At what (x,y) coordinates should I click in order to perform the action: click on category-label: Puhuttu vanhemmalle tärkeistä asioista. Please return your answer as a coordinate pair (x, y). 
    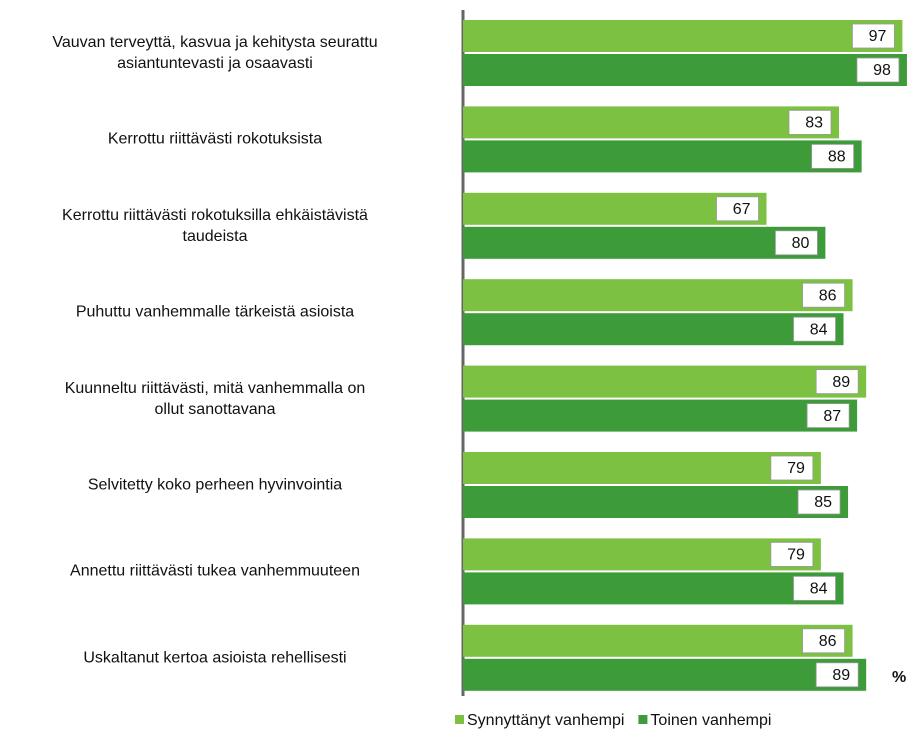
    Looking at the image, I should click on (215, 312).